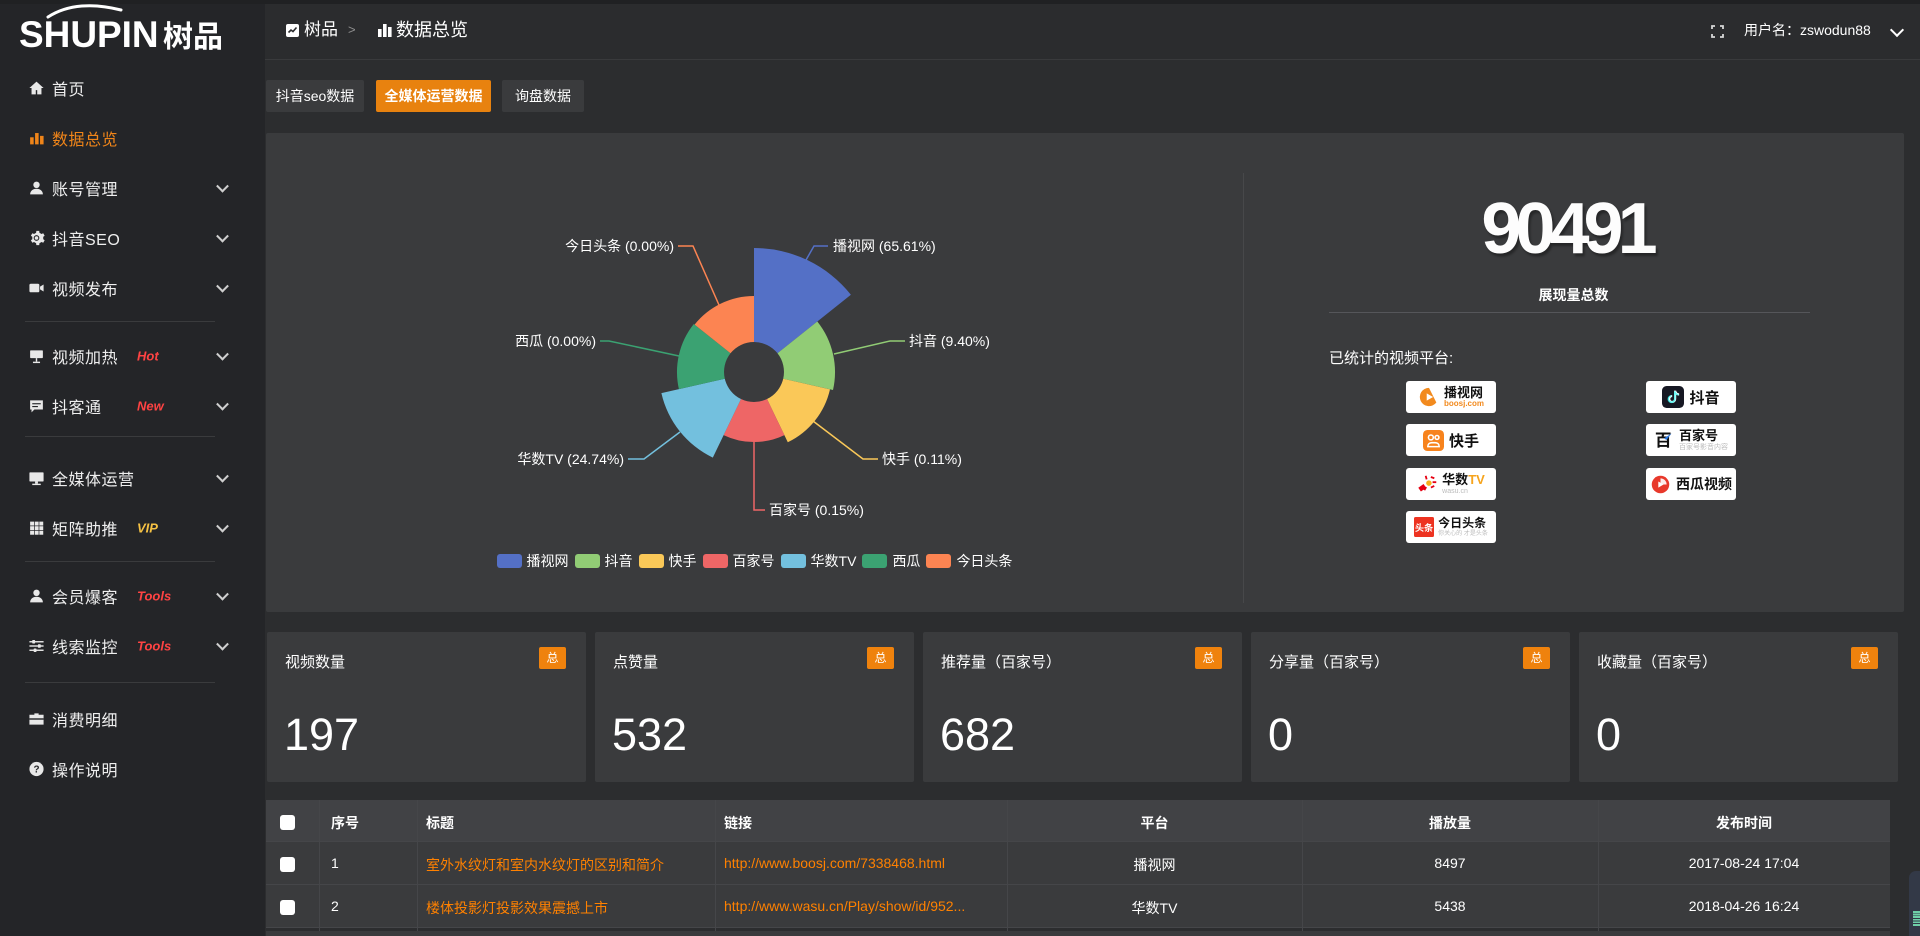 The image size is (1920, 936). I want to click on svg-text: 播视网 (65.61%), so click(884, 246).